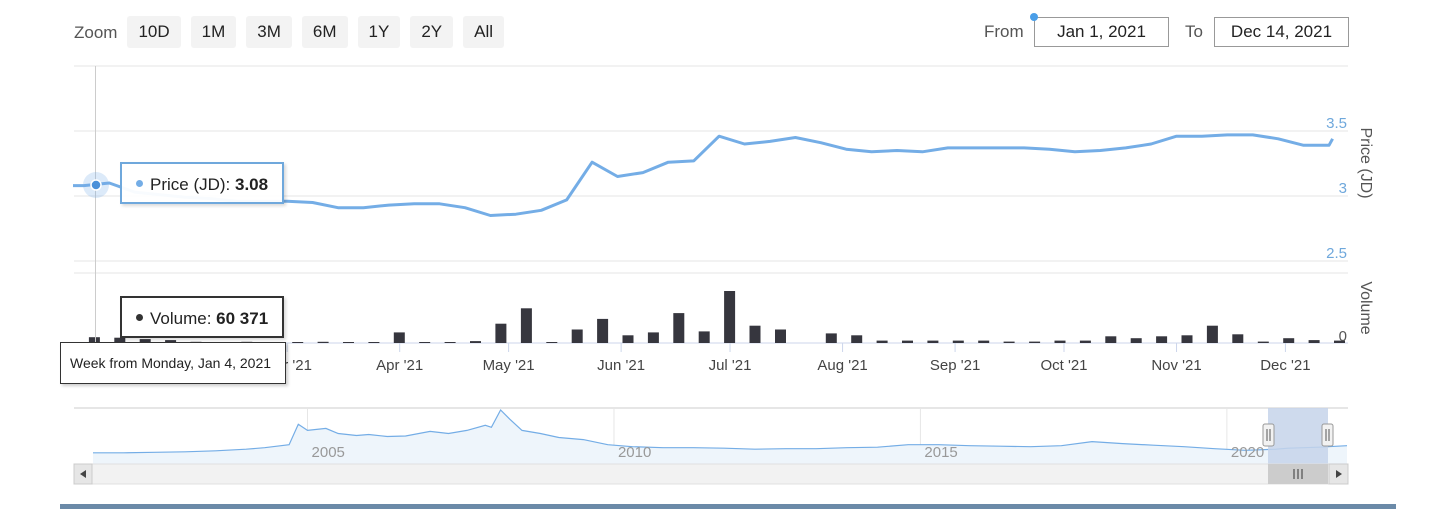 The width and height of the screenshot is (1456, 509). I want to click on scrollbar, so click(711, 474).